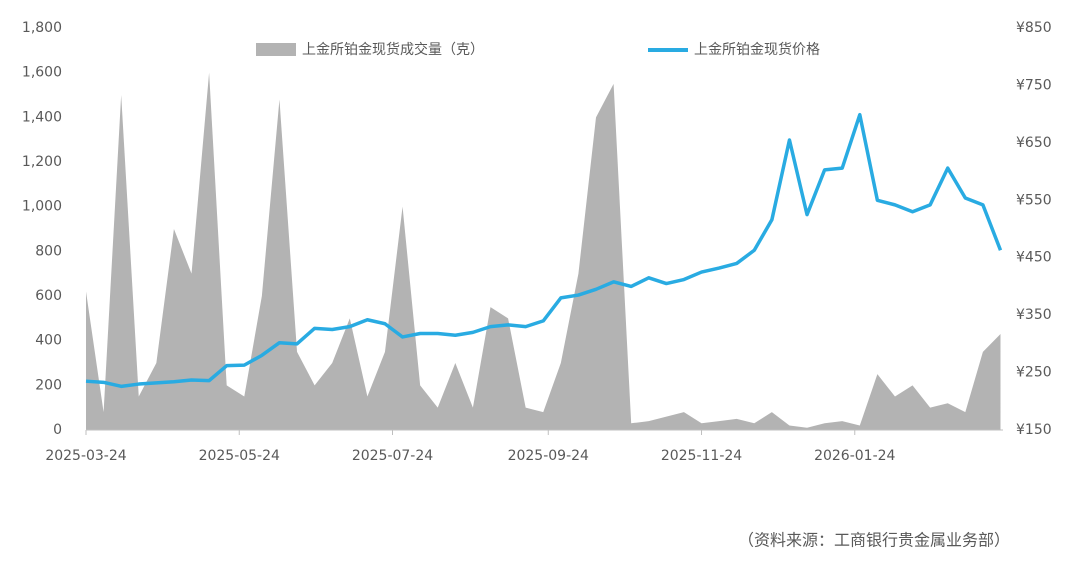 The width and height of the screenshot is (1080, 571). Describe the element at coordinates (1034, 430) in the screenshot. I see `y2-tick-label: ¥150` at that location.